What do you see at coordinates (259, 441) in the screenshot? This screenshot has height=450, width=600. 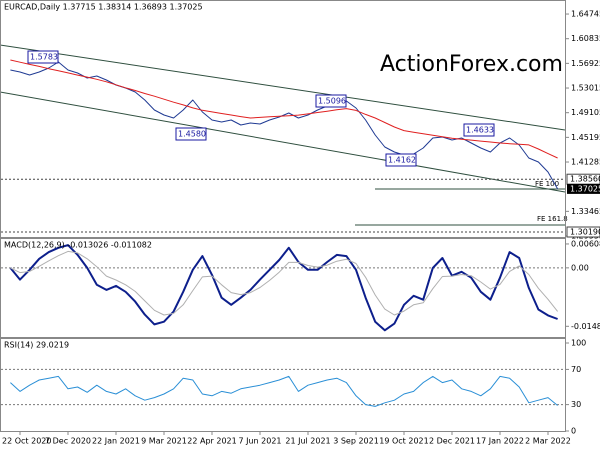 I see `x-tick-label: 7 Jun 2021` at bounding box center [259, 441].